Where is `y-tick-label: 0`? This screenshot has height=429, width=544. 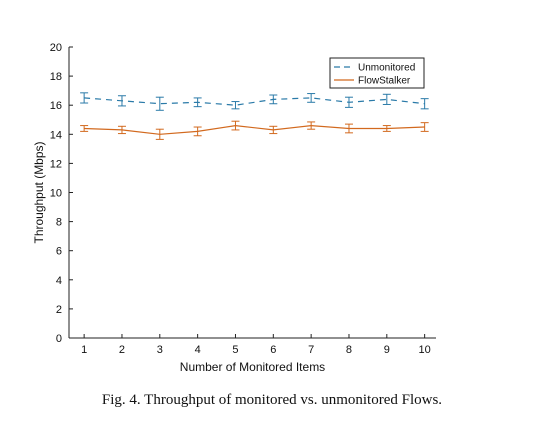 y-tick-label: 0 is located at coordinates (59, 339).